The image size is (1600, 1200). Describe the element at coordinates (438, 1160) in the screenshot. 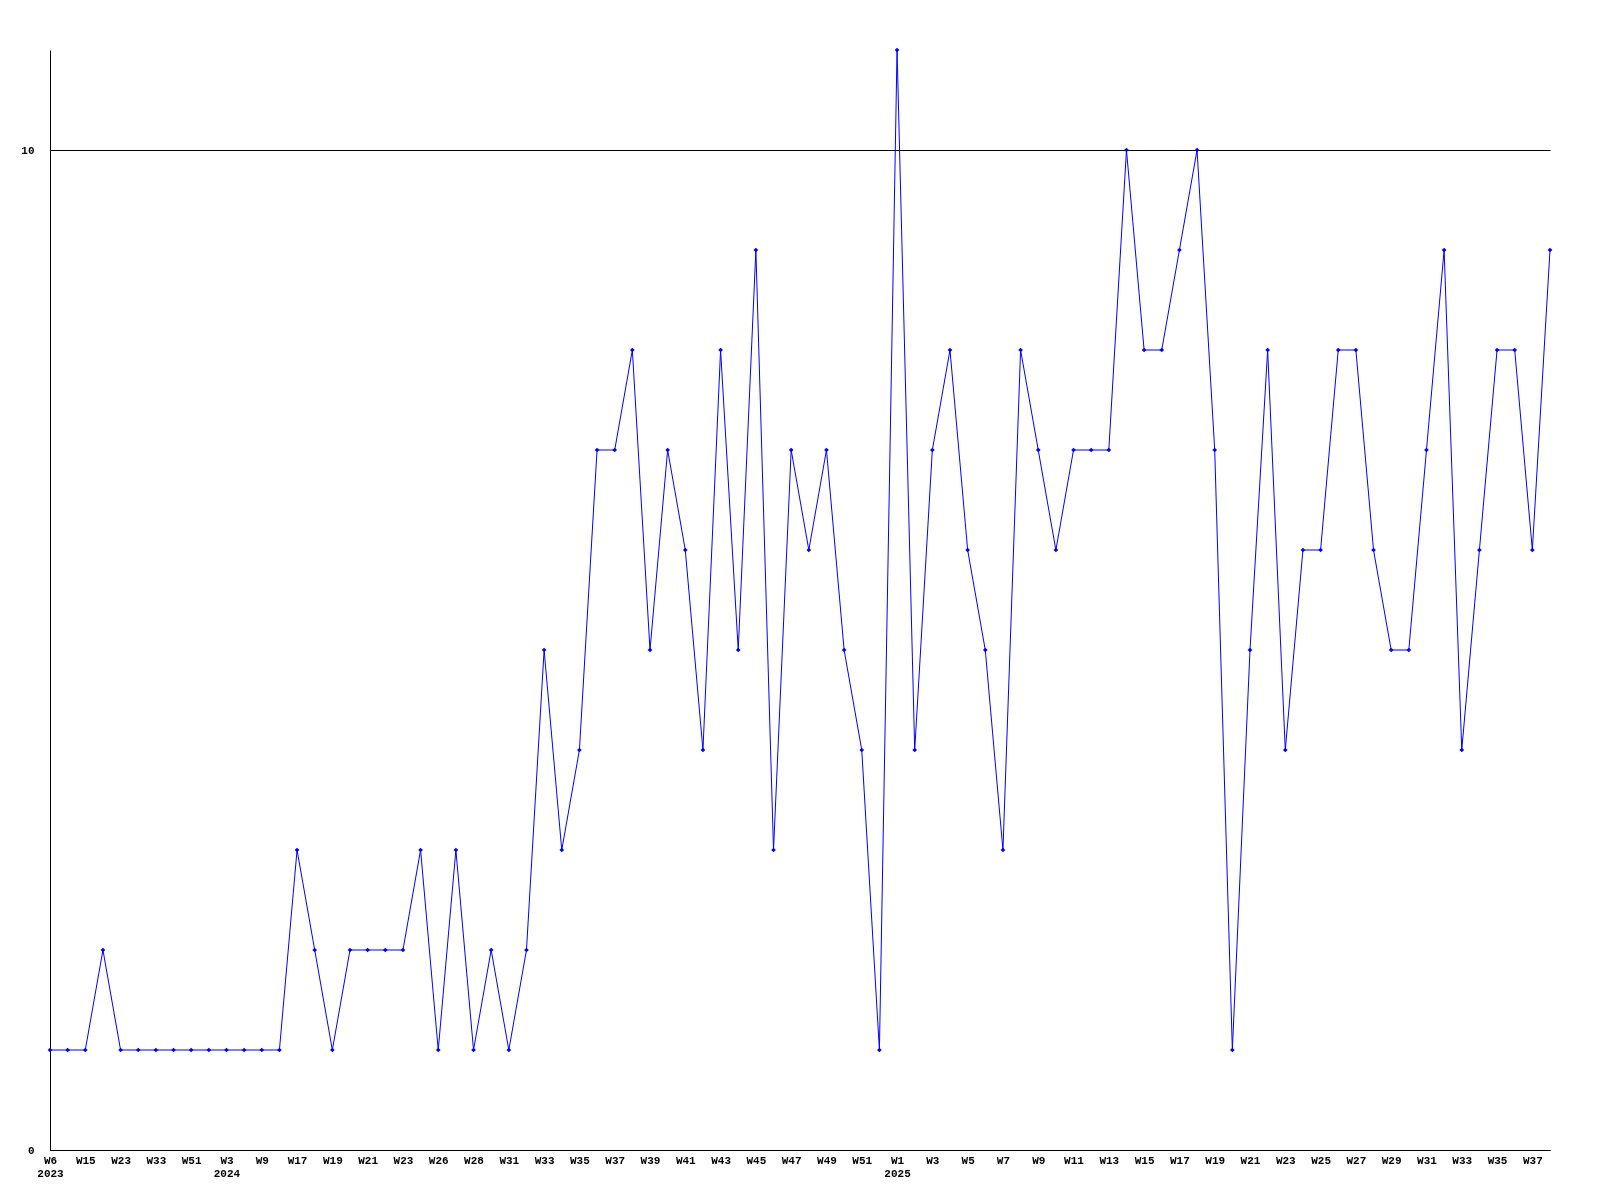

I see `x-tick-label: W26` at that location.